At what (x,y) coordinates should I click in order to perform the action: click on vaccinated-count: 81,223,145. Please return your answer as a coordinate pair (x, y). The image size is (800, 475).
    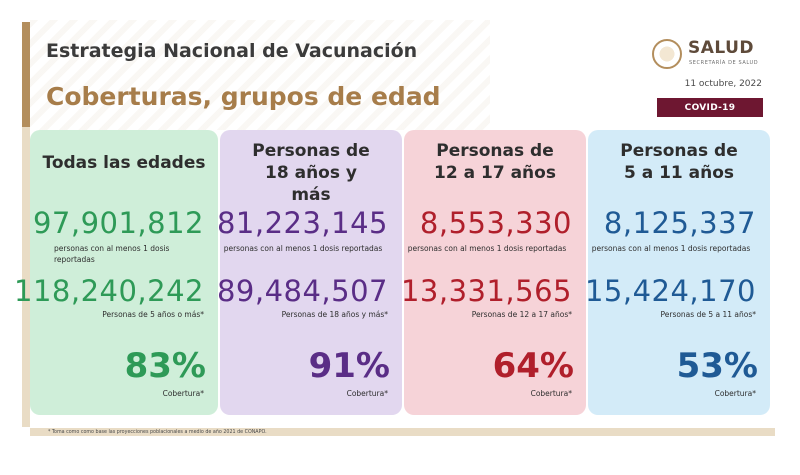
    Looking at the image, I should click on (302, 223).